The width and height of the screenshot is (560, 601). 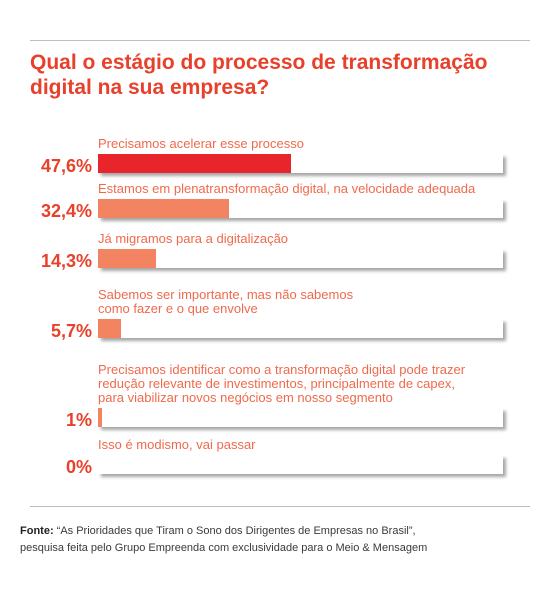 I want to click on category-label: Precisamos acelerar esse processo, so click(x=201, y=143).